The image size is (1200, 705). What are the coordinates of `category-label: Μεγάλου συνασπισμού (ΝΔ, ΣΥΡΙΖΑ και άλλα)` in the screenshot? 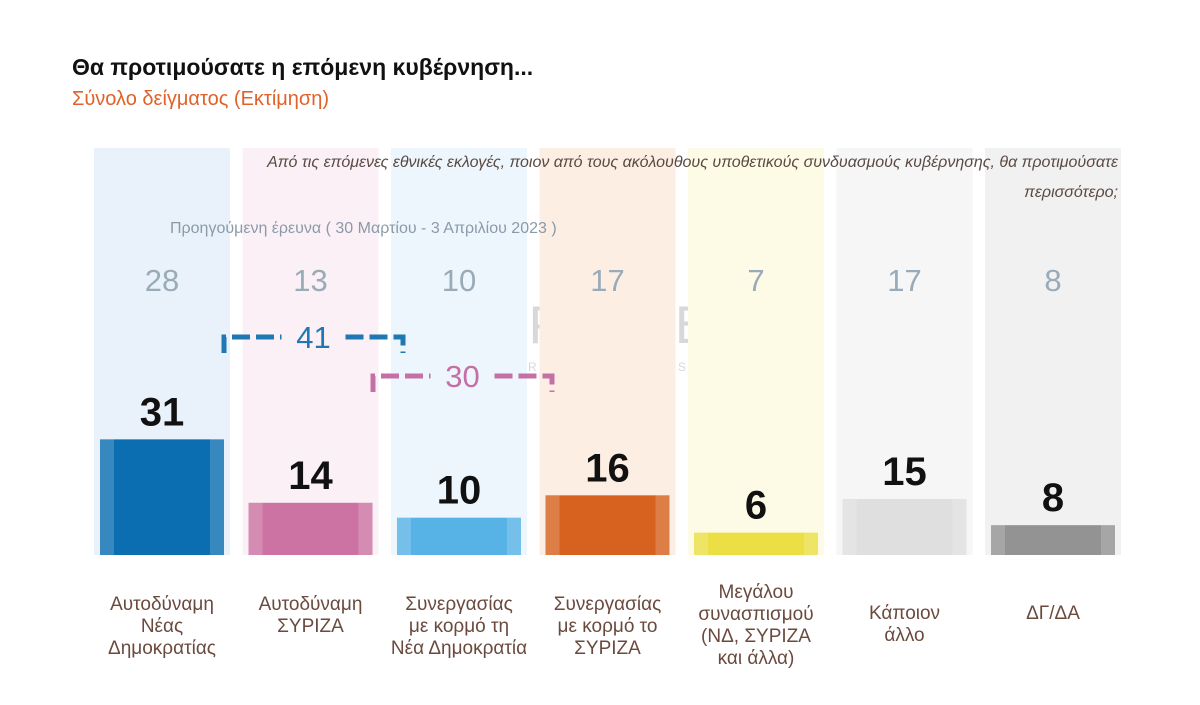 It's located at (756, 626).